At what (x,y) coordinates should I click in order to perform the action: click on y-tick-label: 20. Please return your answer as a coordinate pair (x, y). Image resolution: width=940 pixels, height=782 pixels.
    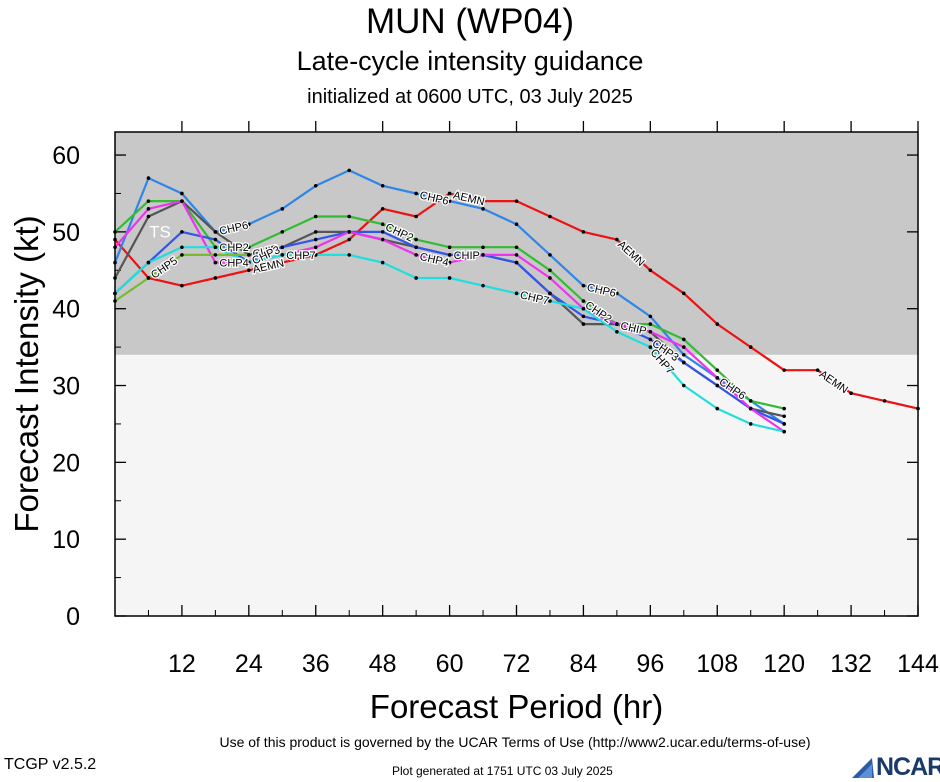
    Looking at the image, I should click on (66, 463).